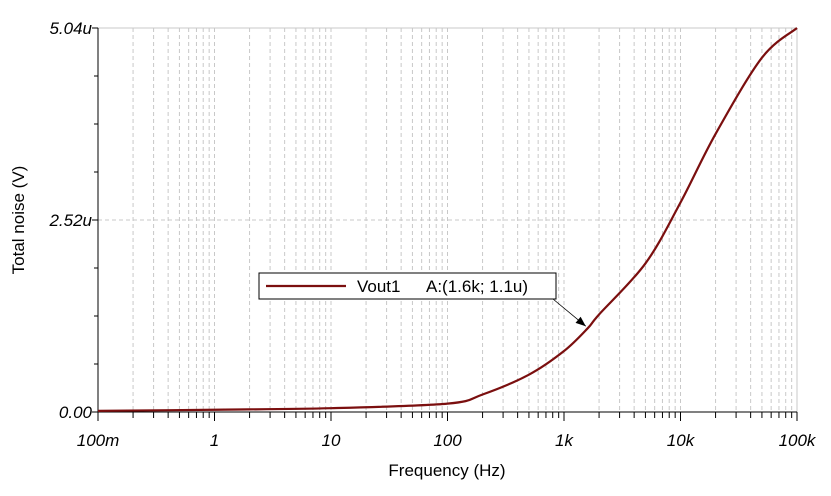  Describe the element at coordinates (331, 440) in the screenshot. I see `x-tick-label: 10` at that location.